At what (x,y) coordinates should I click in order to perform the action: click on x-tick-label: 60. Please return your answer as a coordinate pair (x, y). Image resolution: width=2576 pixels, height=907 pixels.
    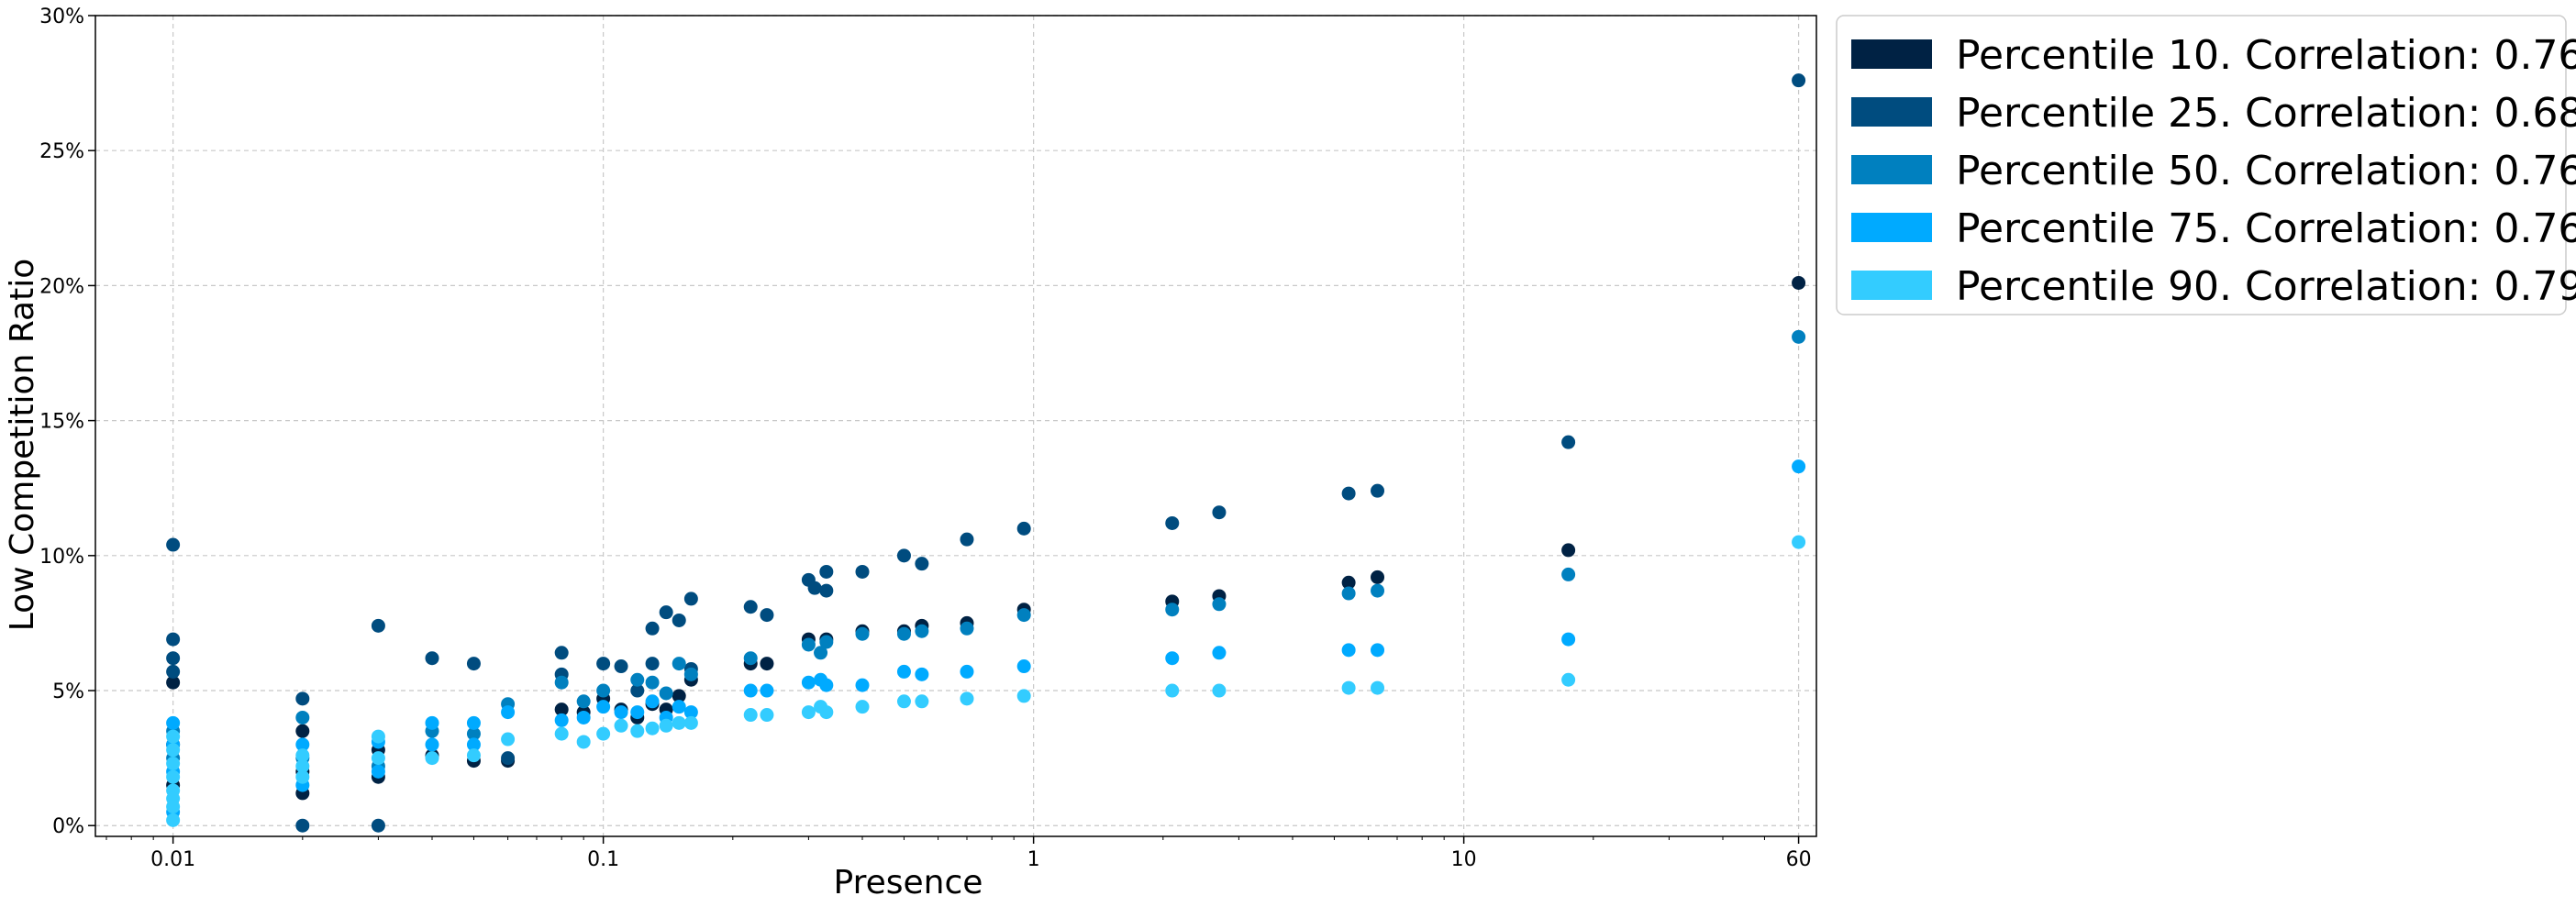
    Looking at the image, I should click on (1799, 859).